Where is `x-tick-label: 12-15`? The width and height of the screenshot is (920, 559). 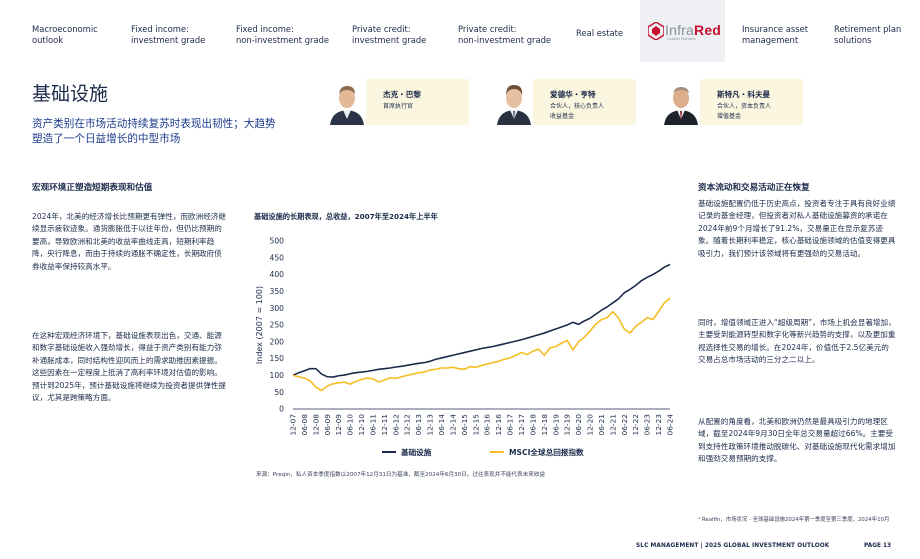 x-tick-label: 12-15 is located at coordinates (475, 425).